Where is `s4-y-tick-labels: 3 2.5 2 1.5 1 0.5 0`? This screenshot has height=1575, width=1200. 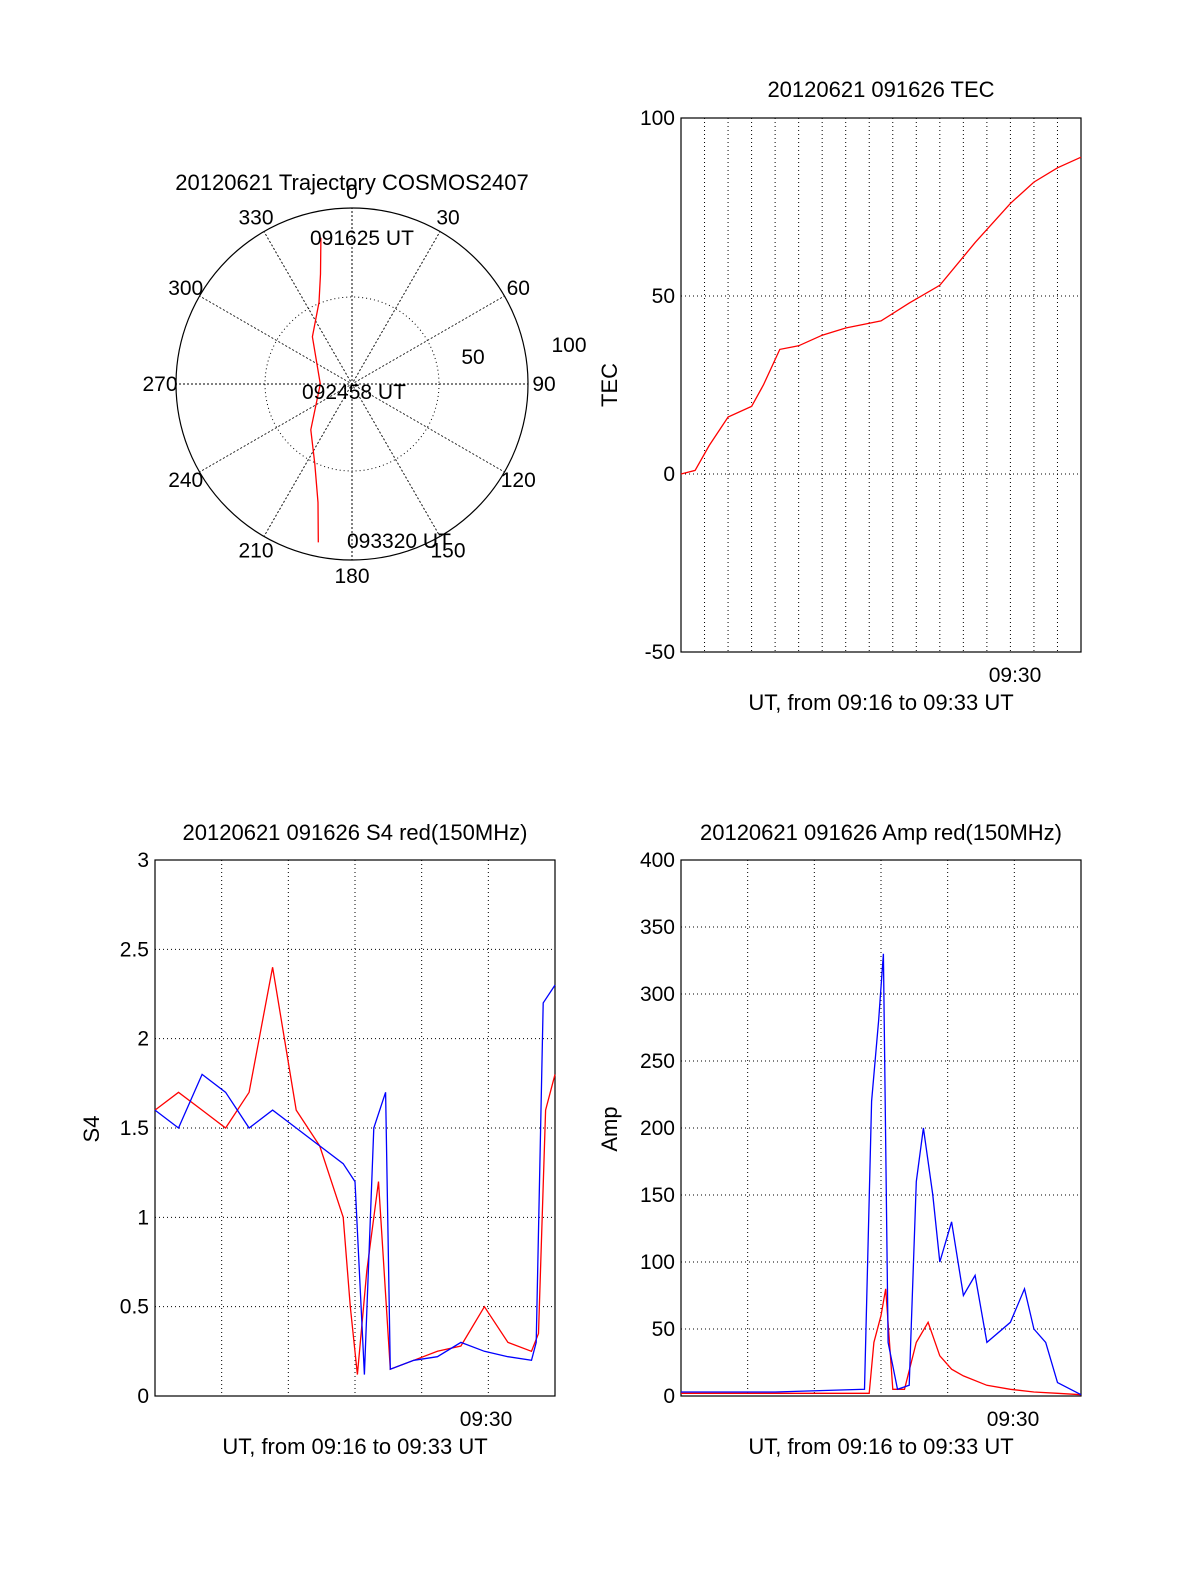 s4-y-tick-labels: 3 2.5 2 1.5 1 0.5 0 is located at coordinates (134, 1128).